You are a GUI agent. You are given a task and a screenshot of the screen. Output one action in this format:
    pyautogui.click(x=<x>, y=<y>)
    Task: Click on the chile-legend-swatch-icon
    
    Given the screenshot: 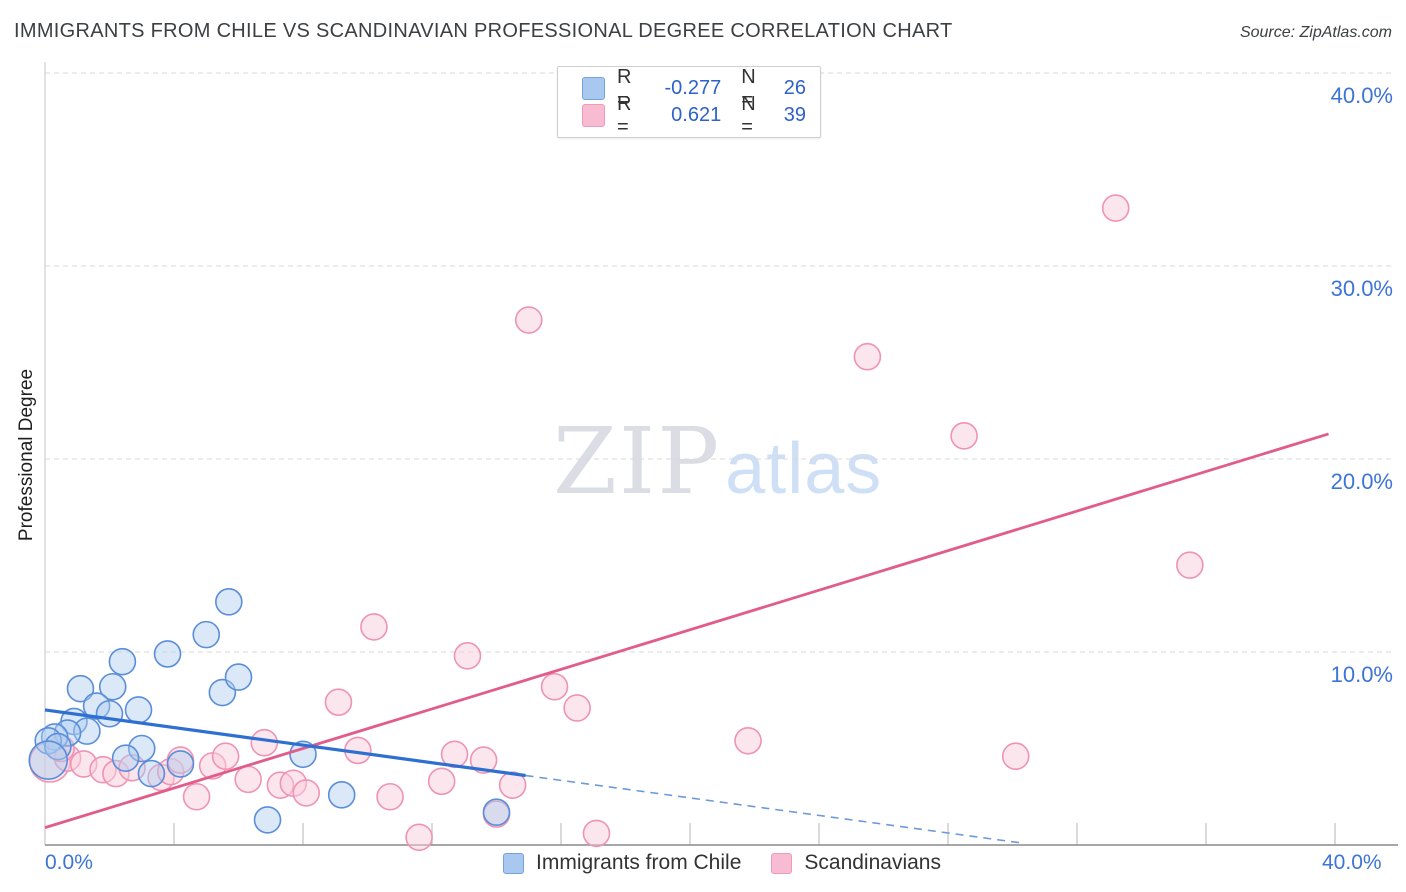 What is the action you would take?
    pyautogui.click(x=513, y=863)
    